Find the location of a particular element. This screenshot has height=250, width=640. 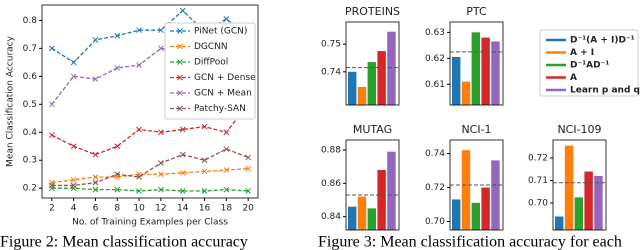

legend-label: PiNet (GCN) is located at coordinates (220, 32).